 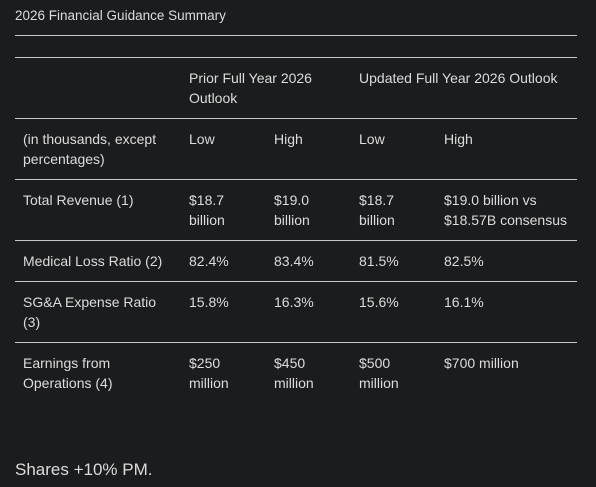 What do you see at coordinates (309, 312) in the screenshot?
I see `cell: 16.3%` at bounding box center [309, 312].